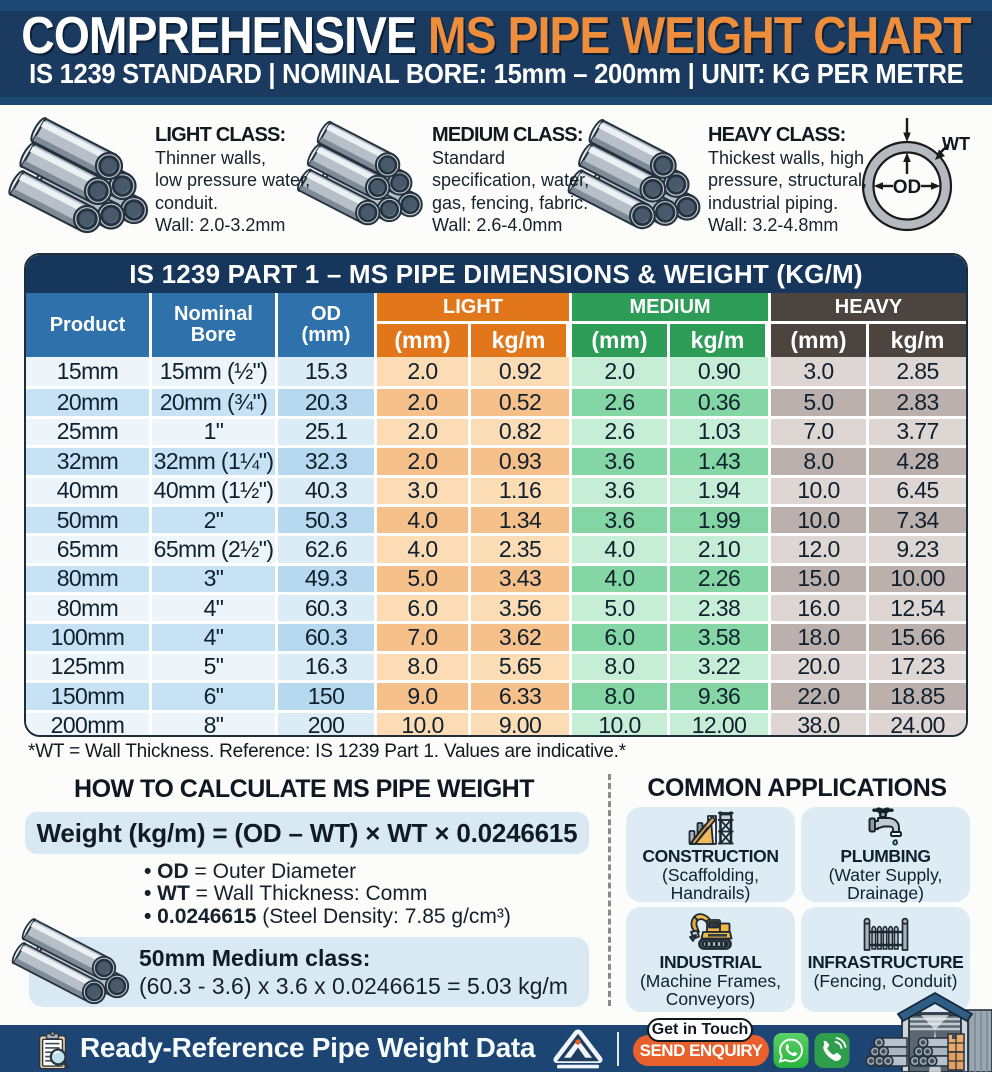  What do you see at coordinates (907, 187) in the screenshot?
I see `svg-text: OD` at bounding box center [907, 187].